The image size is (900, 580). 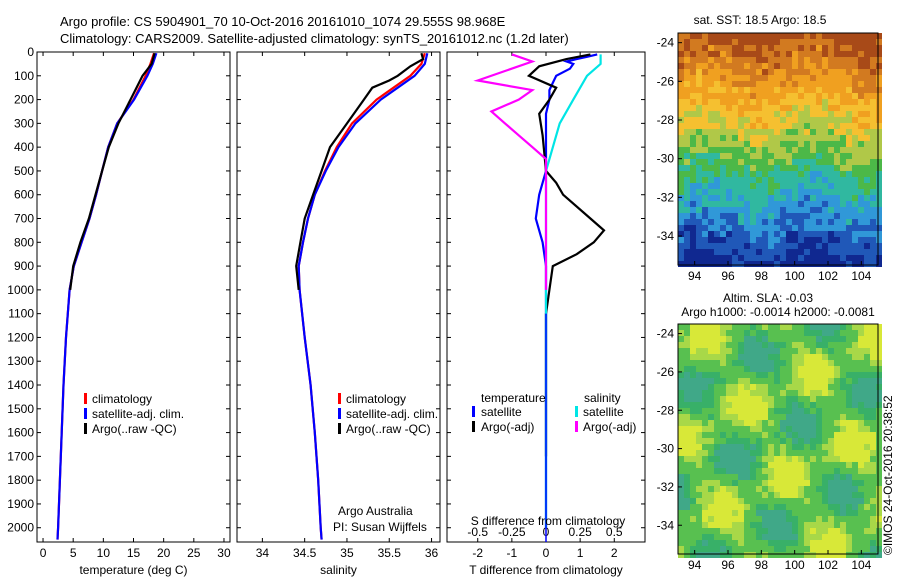 I want to click on map-x-tick-label: 96, so click(x=728, y=276).